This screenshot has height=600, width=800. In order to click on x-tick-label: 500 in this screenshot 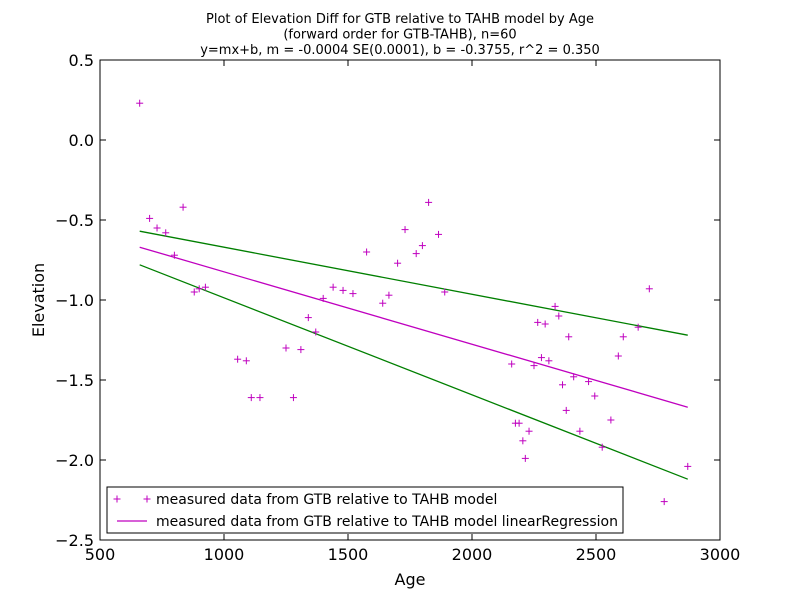, I will do `click(100, 554)`.